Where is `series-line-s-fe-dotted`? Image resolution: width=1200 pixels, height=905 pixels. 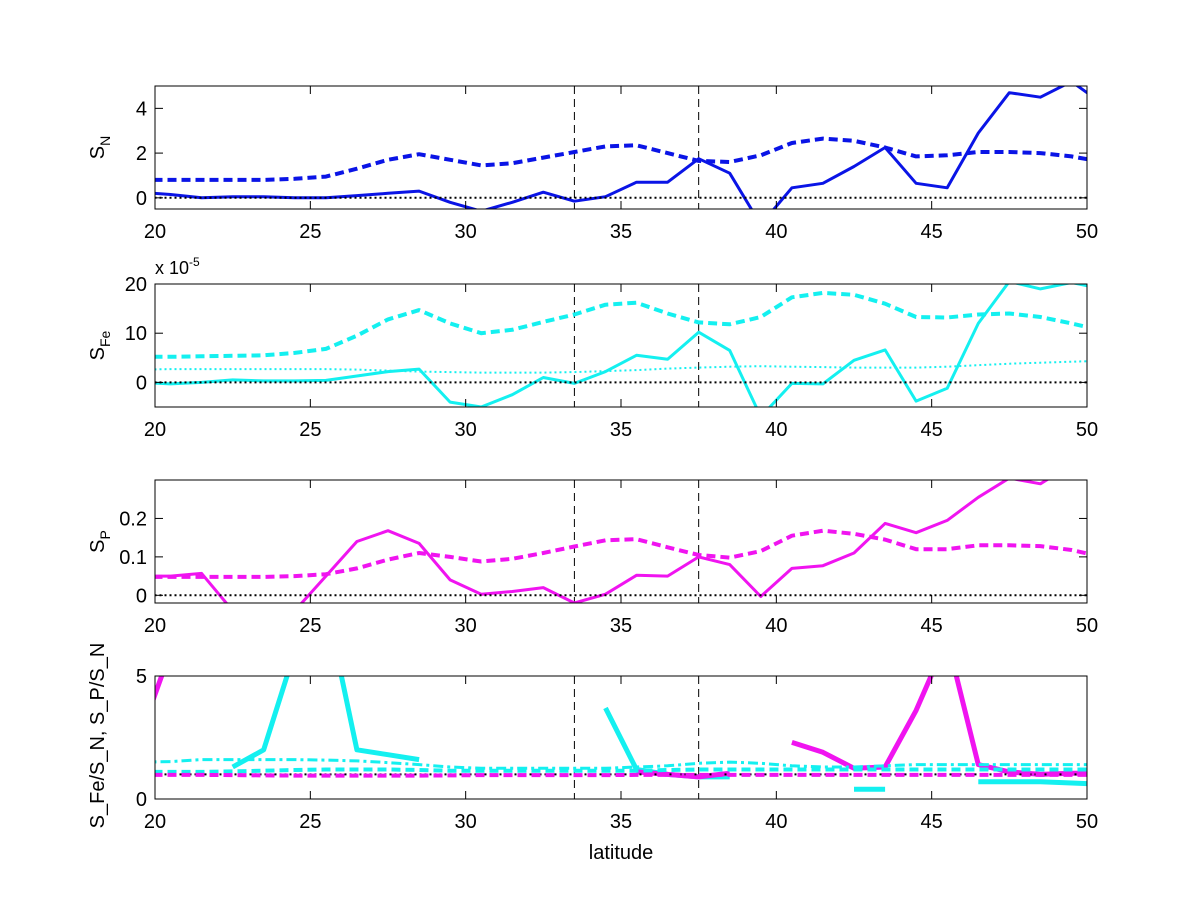
series-line-s-fe-dotted is located at coordinates (621, 367).